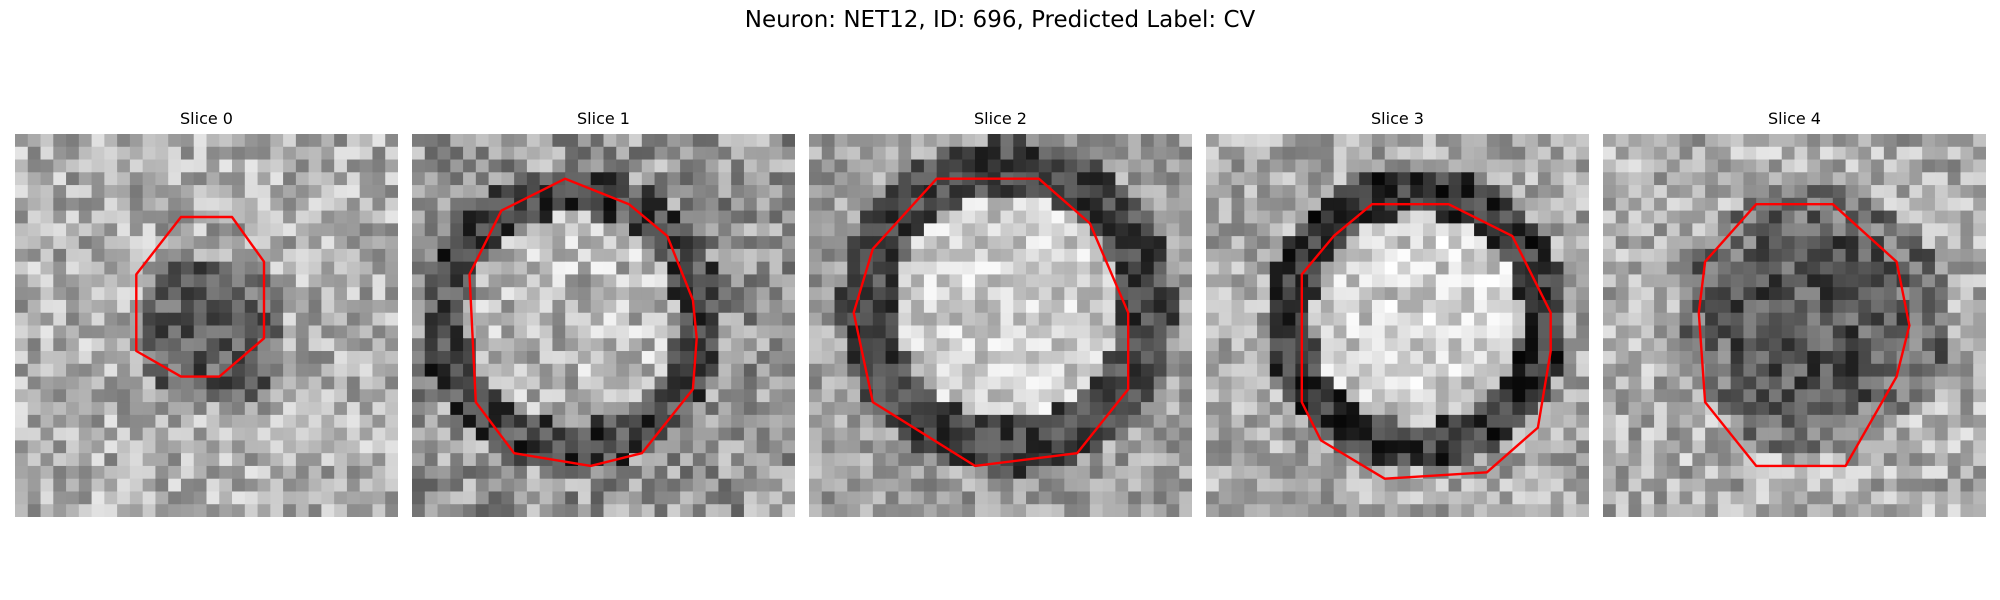 The width and height of the screenshot is (2000, 600). I want to click on slice-panel-2: Slice 2, so click(1000, 312).